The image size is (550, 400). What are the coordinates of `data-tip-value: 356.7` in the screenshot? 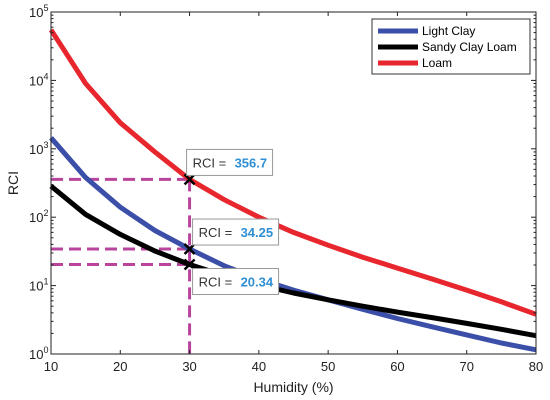 It's located at (251, 162).